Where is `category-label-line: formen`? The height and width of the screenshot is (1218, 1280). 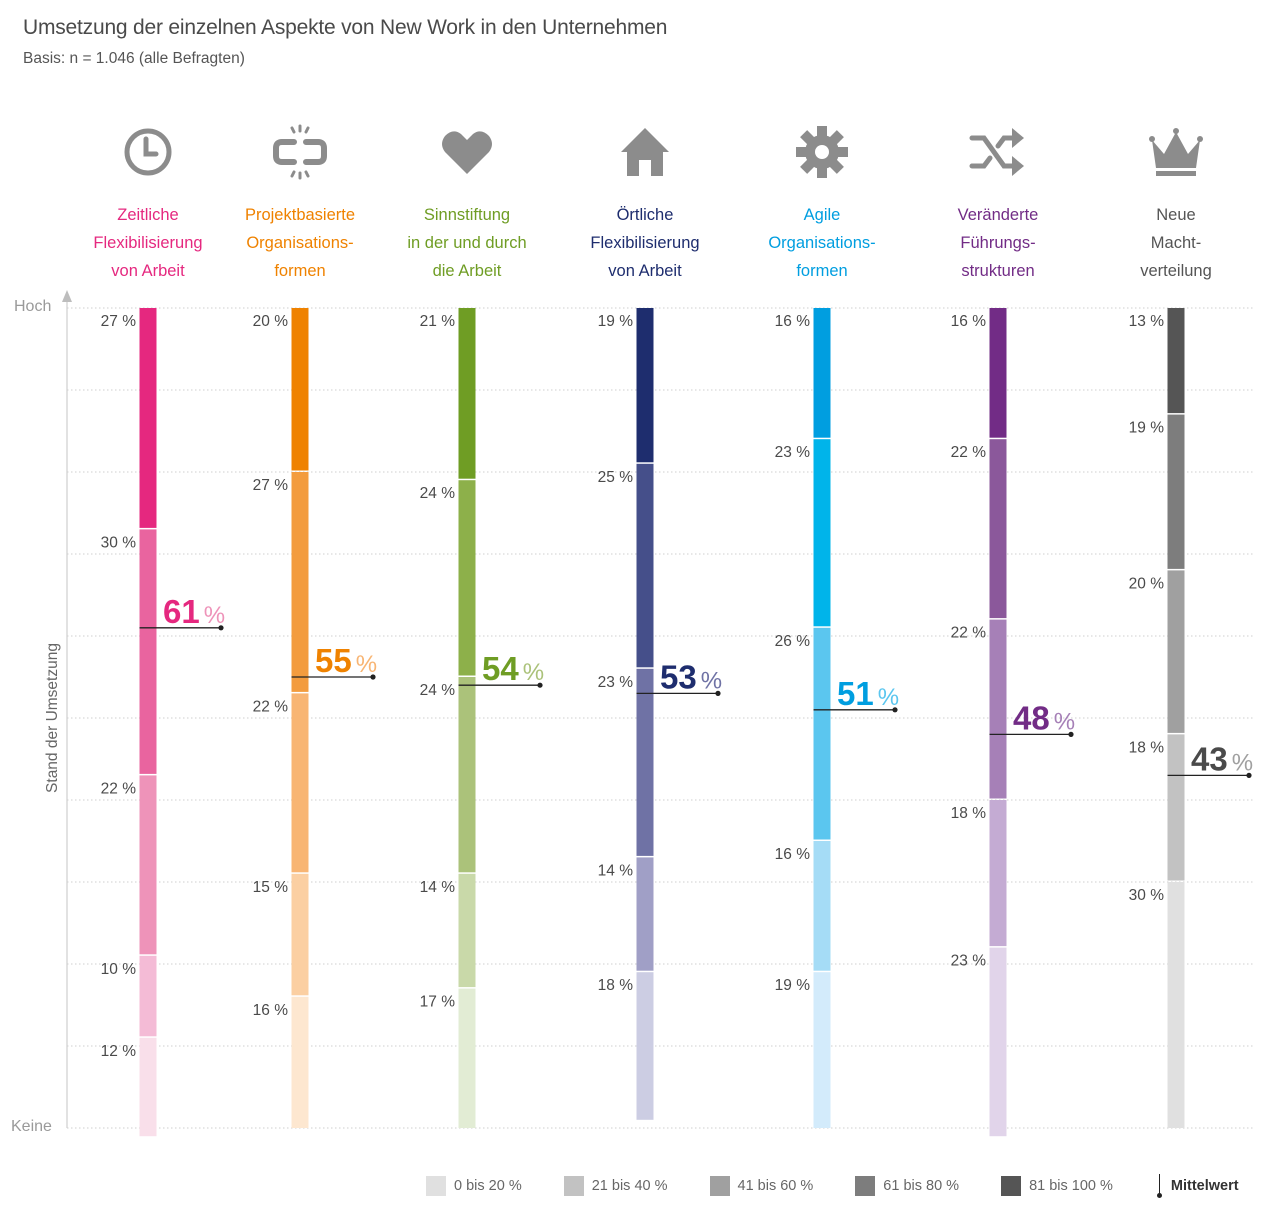
category-label-line: formen is located at coordinates (300, 271).